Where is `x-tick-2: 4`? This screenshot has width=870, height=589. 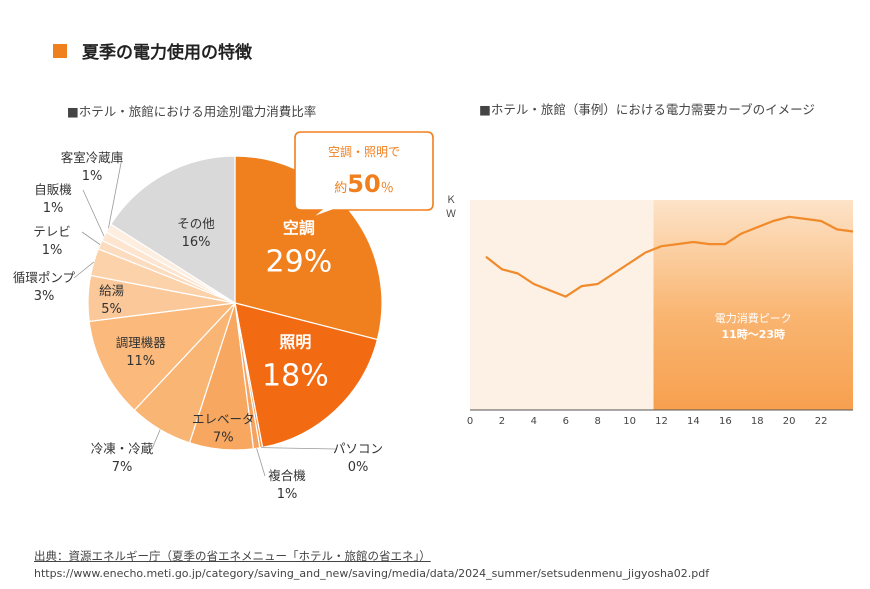
x-tick-2: 4 is located at coordinates (534, 421).